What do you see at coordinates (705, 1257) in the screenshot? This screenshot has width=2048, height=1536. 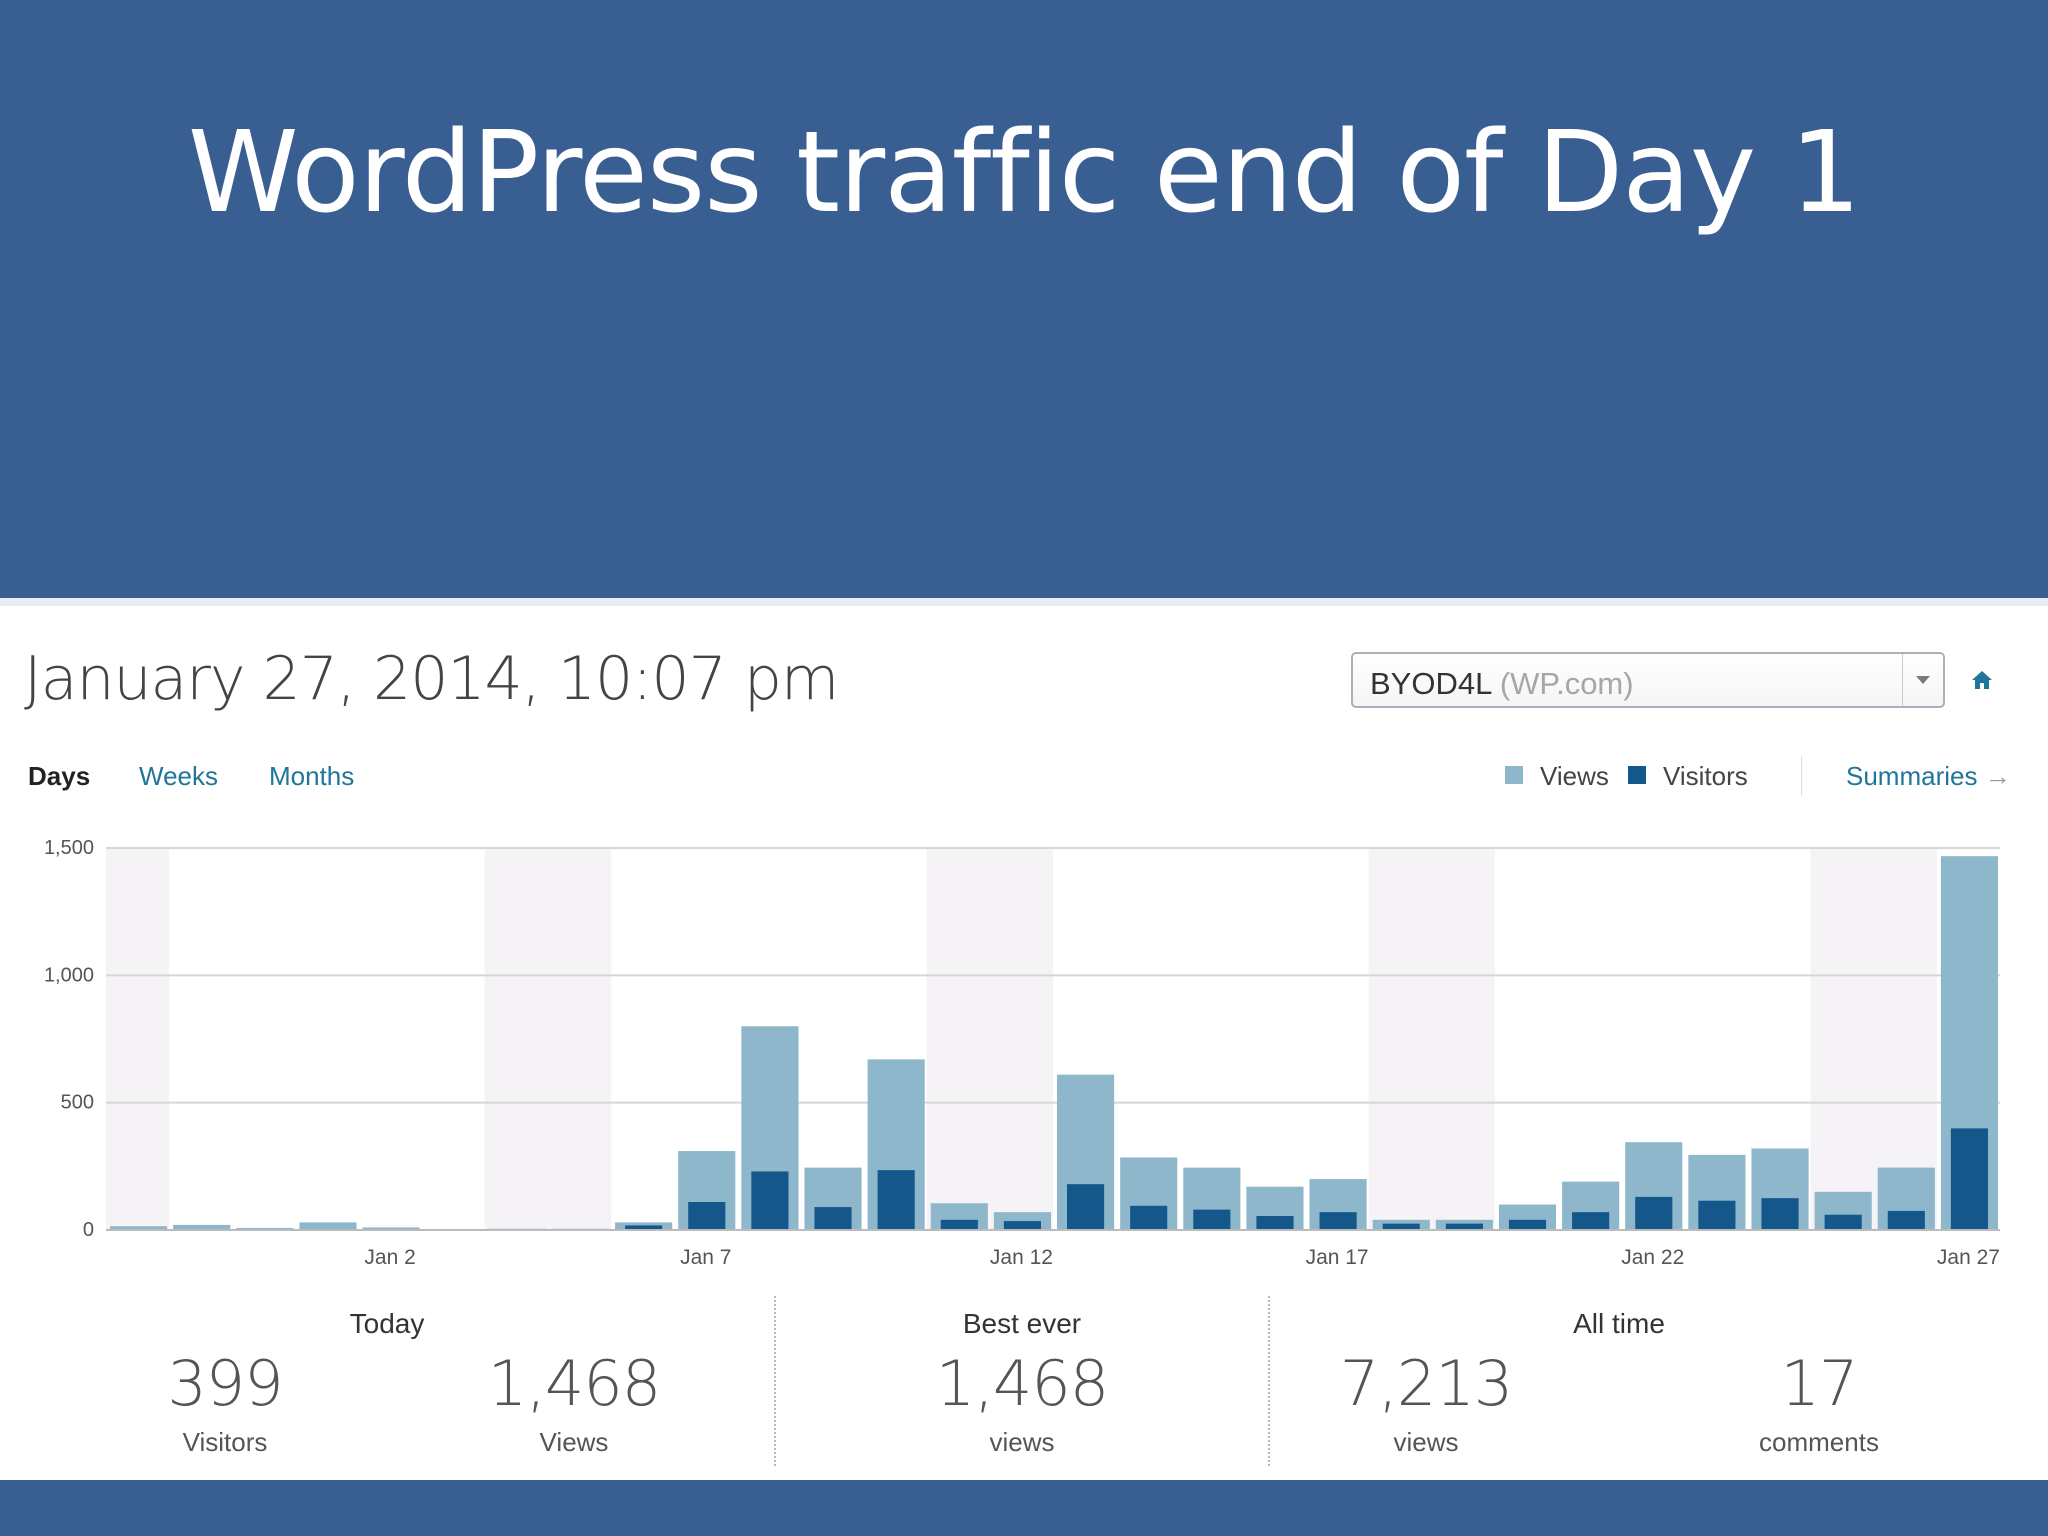 I see `x-tick-label: Jan 7` at bounding box center [705, 1257].